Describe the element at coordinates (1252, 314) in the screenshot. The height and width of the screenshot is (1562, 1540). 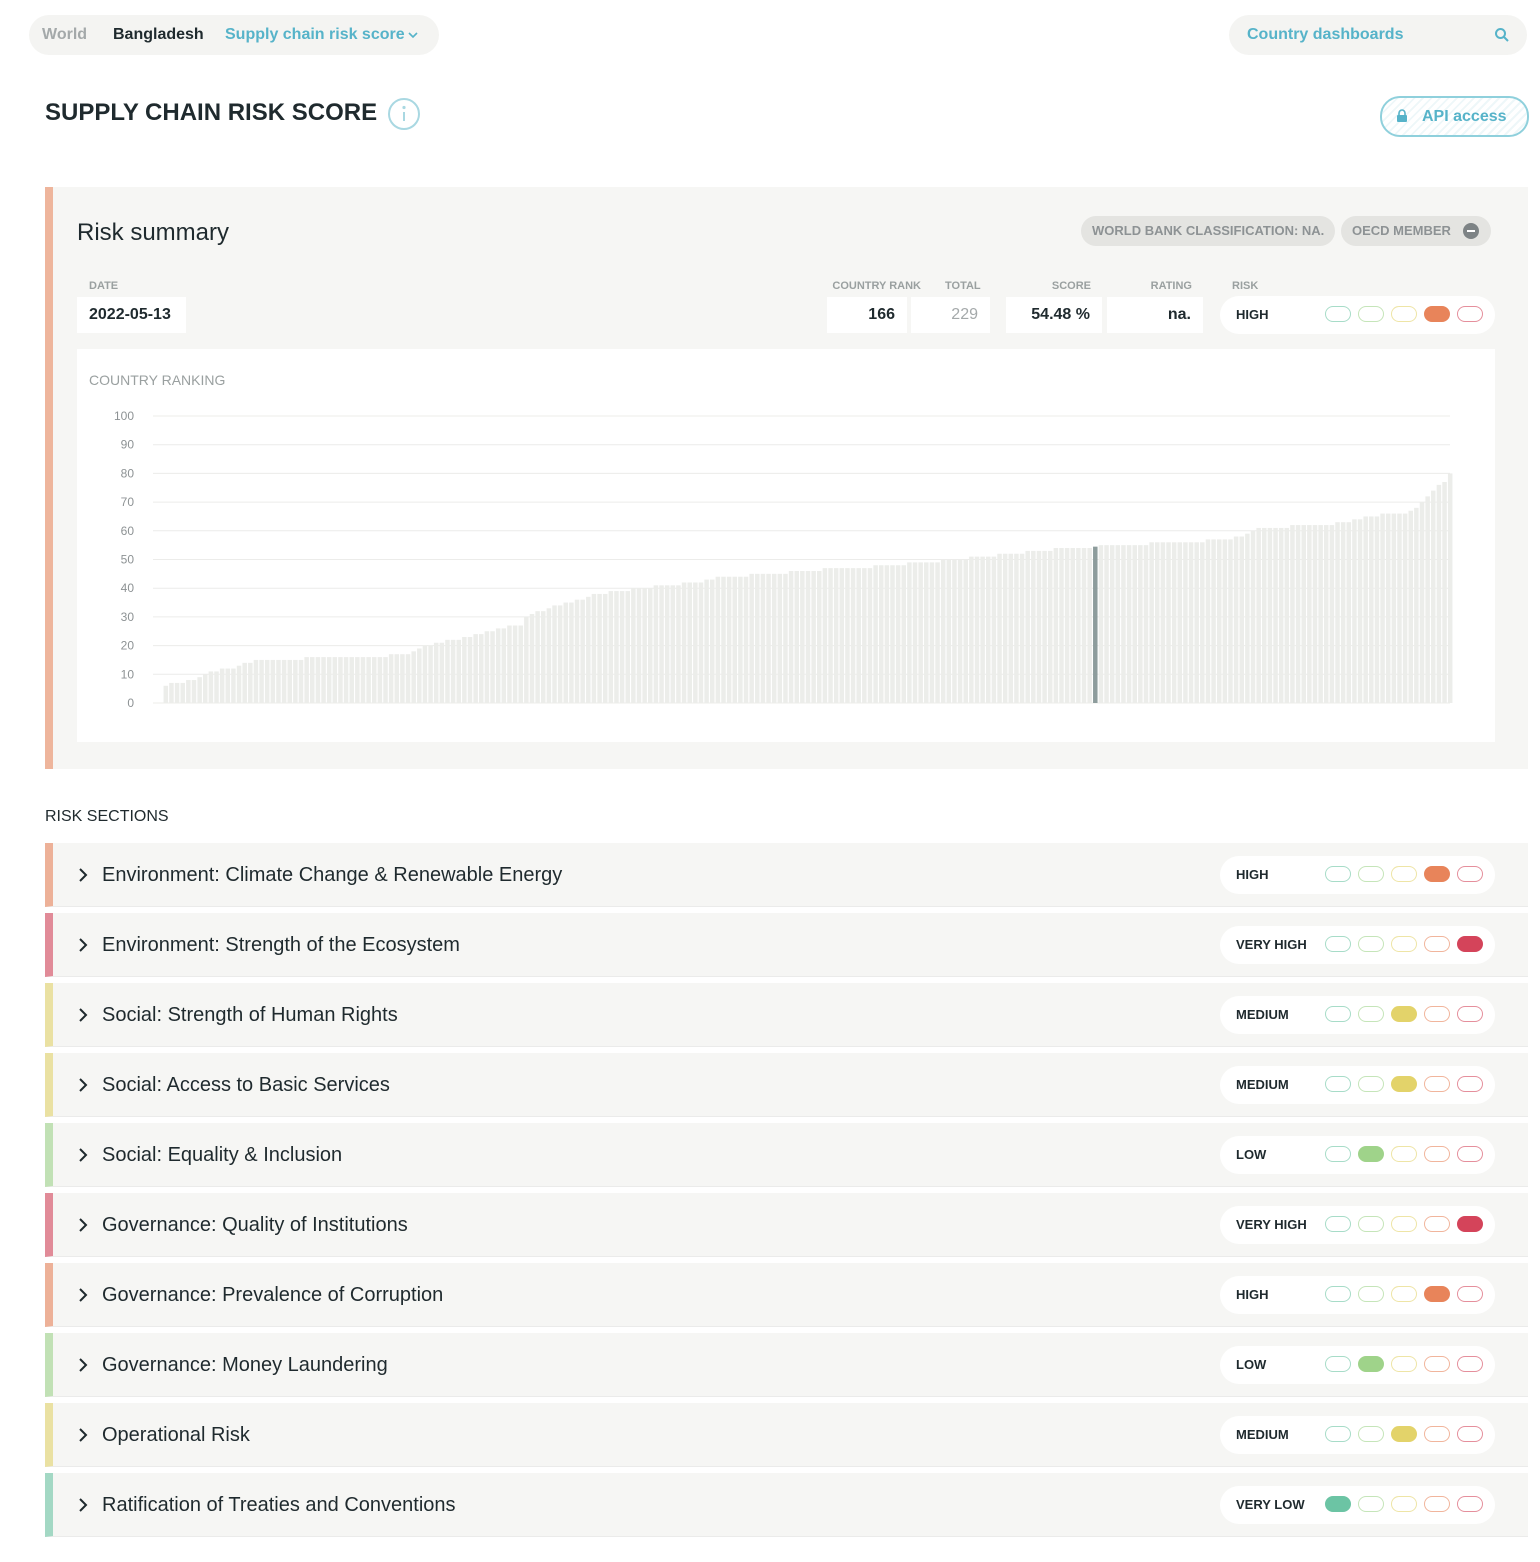
I see `risk-label: HIGH` at that location.